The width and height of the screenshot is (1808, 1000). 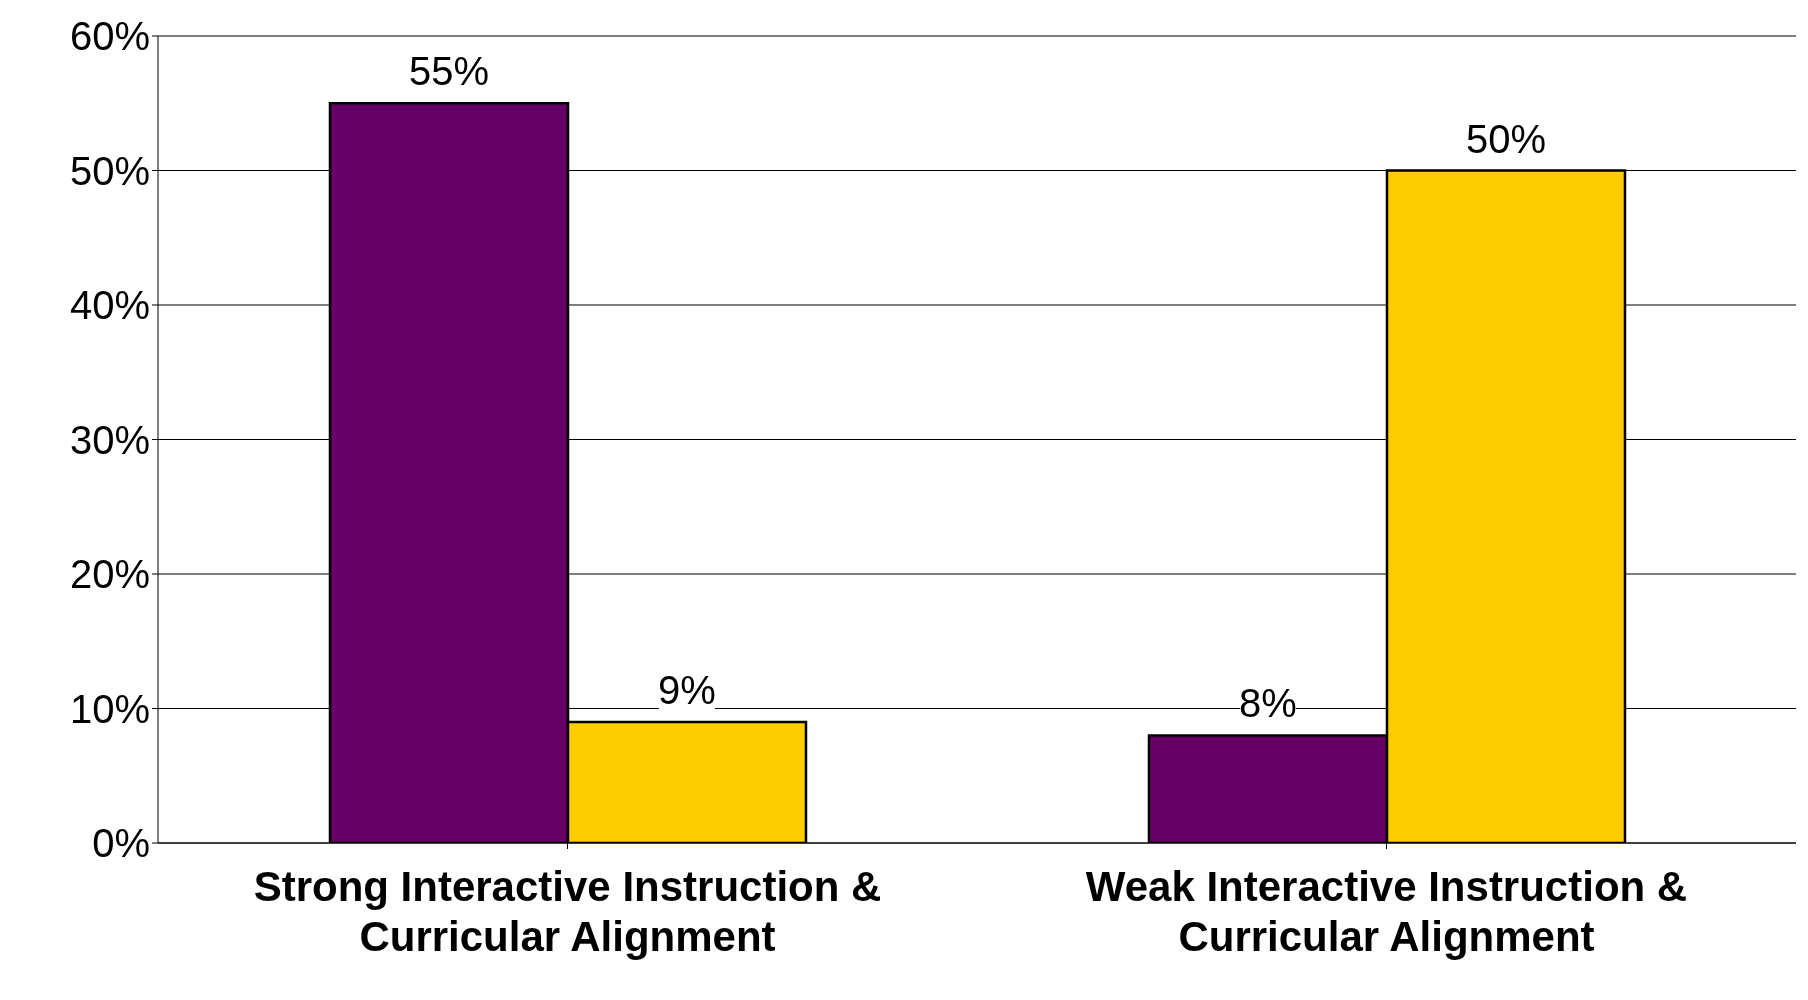 What do you see at coordinates (687, 689) in the screenshot?
I see `data-label: 9%` at bounding box center [687, 689].